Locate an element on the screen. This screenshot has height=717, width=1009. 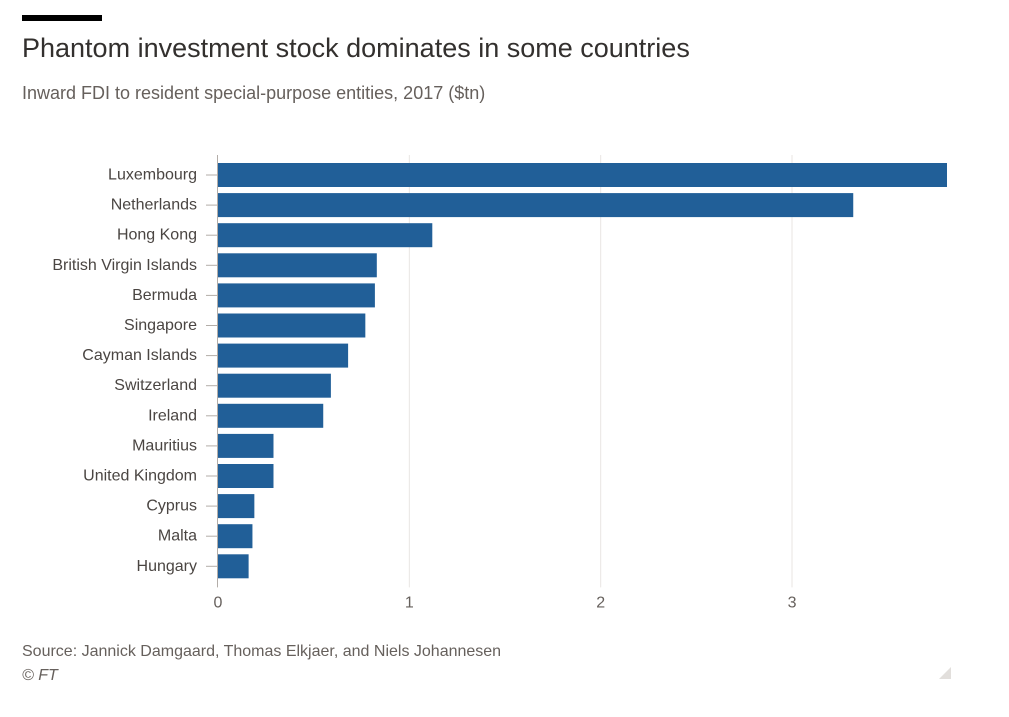
x-tick-label-0: 0 is located at coordinates (218, 602).